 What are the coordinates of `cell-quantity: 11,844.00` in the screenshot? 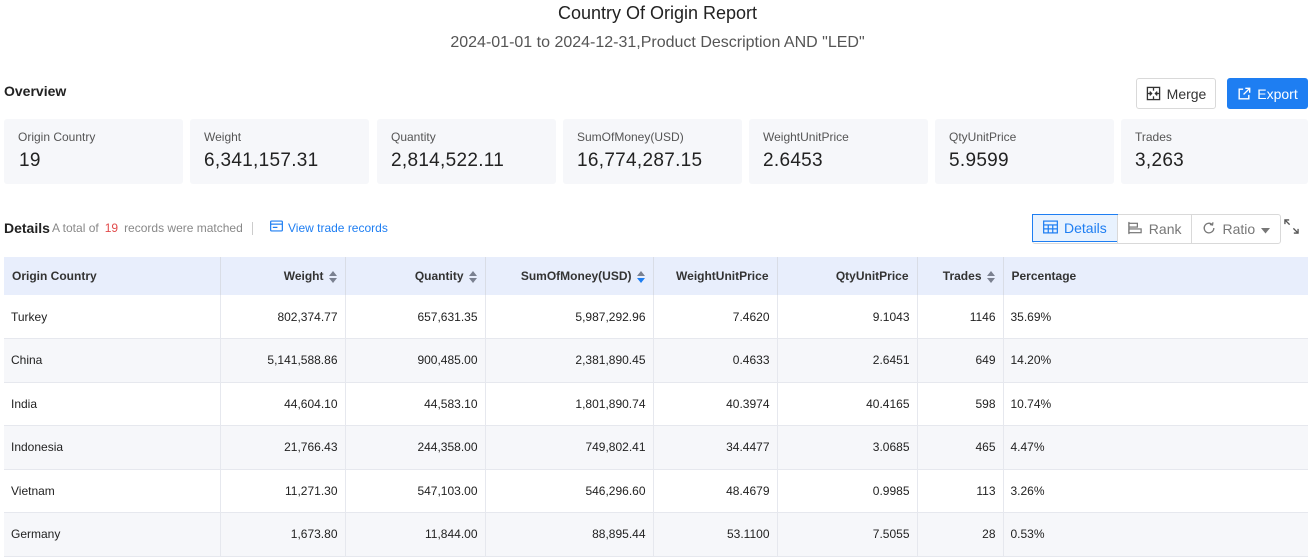 It's located at (415, 534).